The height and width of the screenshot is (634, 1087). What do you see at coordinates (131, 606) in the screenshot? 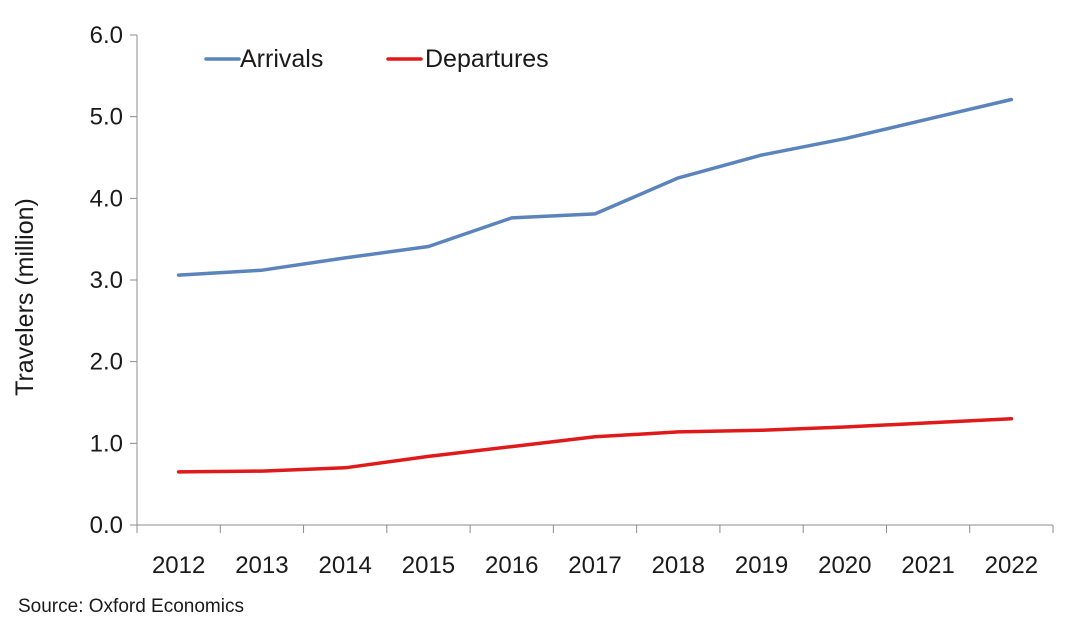
I see `source-note: Source: Oxford Economics` at bounding box center [131, 606].